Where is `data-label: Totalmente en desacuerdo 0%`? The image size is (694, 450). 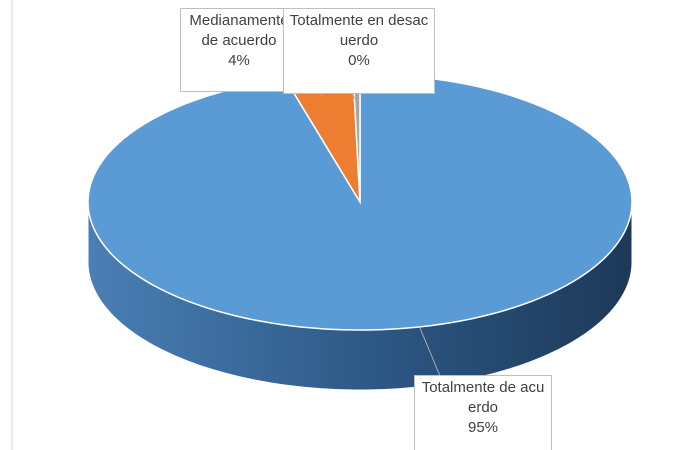 data-label: Totalmente en desacuerdo 0% is located at coordinates (359, 51).